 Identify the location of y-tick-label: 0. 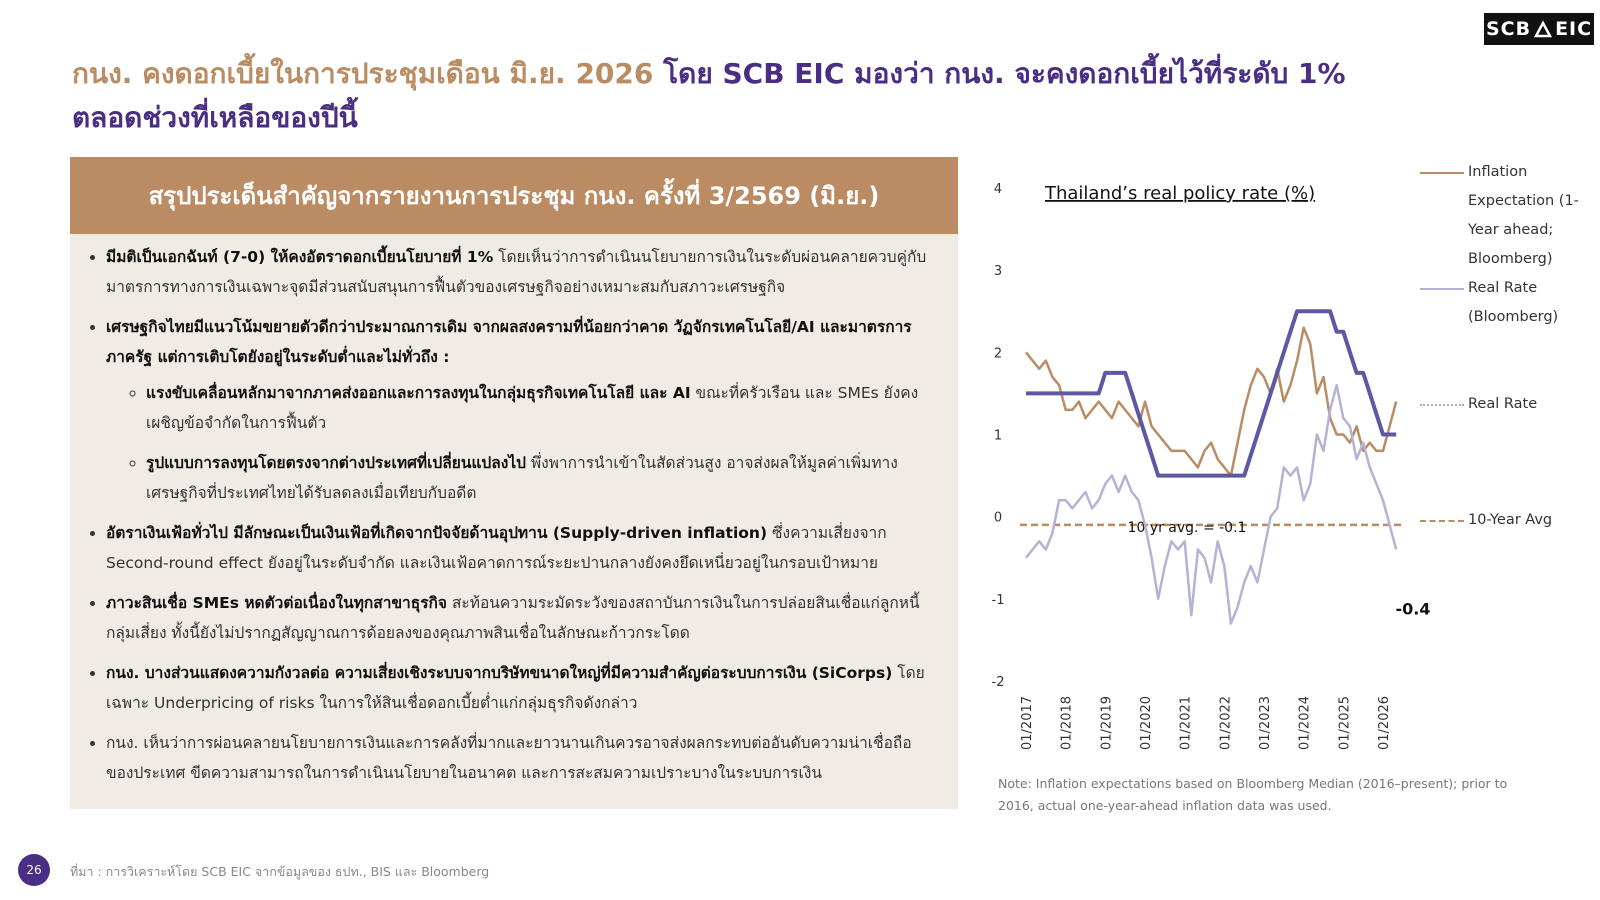
(998, 518).